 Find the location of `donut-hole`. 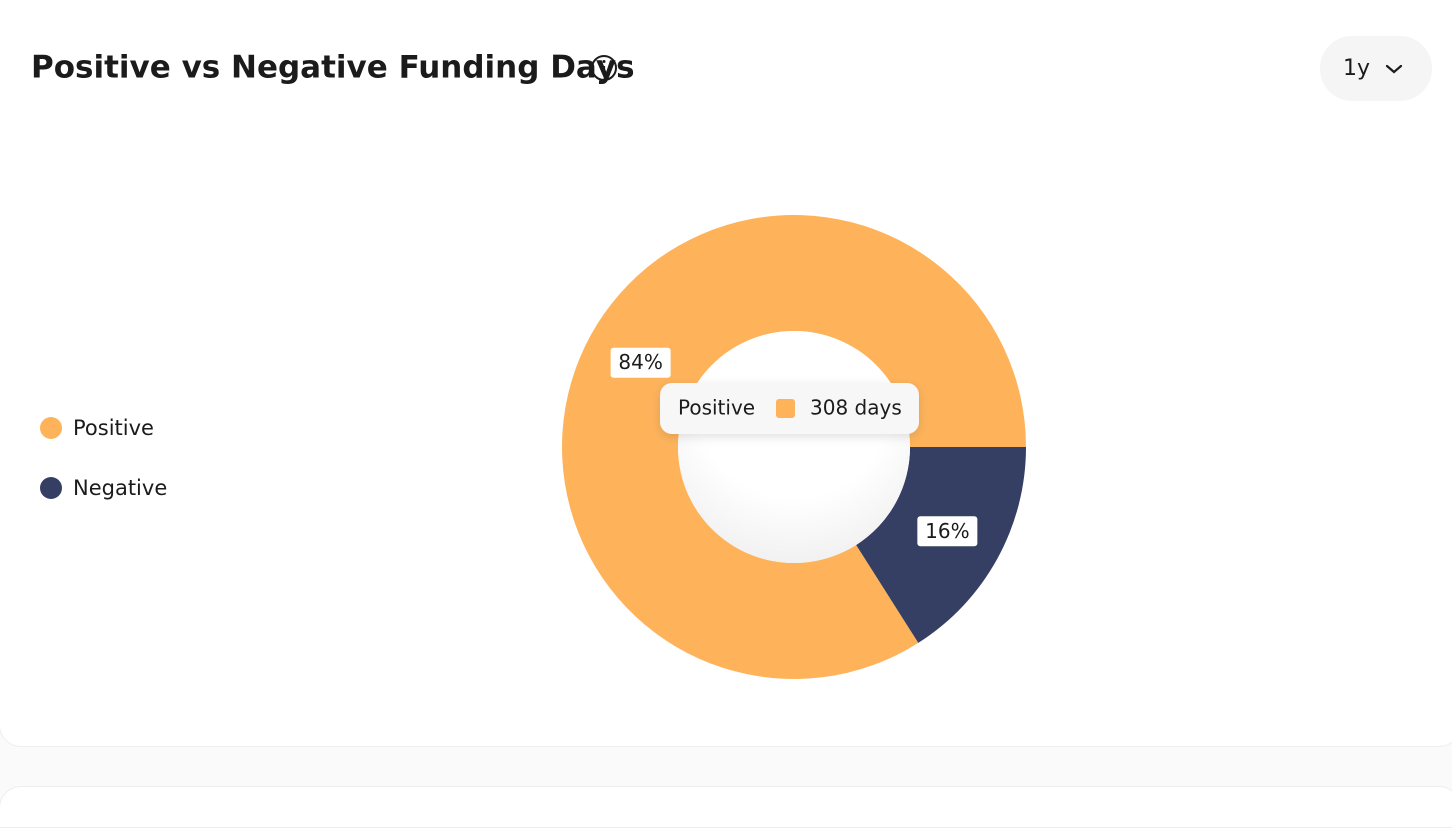

donut-hole is located at coordinates (794, 447).